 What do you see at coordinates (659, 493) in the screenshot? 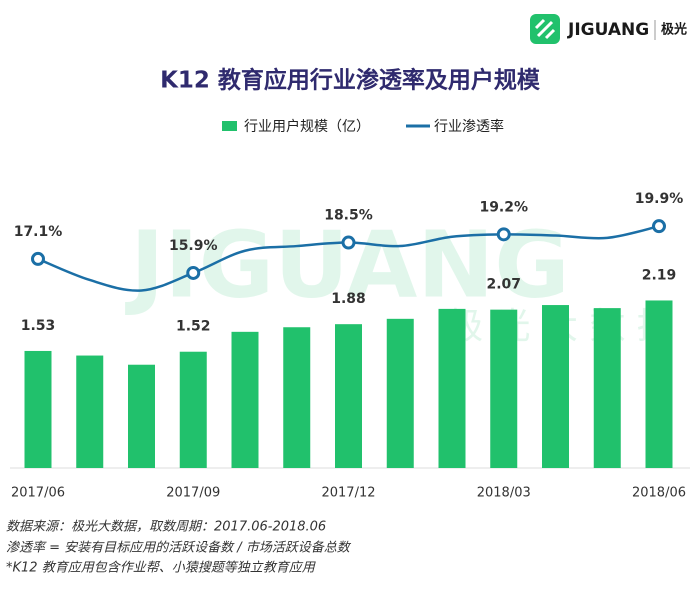
I see `x-tick-label: 2018/06` at bounding box center [659, 493].